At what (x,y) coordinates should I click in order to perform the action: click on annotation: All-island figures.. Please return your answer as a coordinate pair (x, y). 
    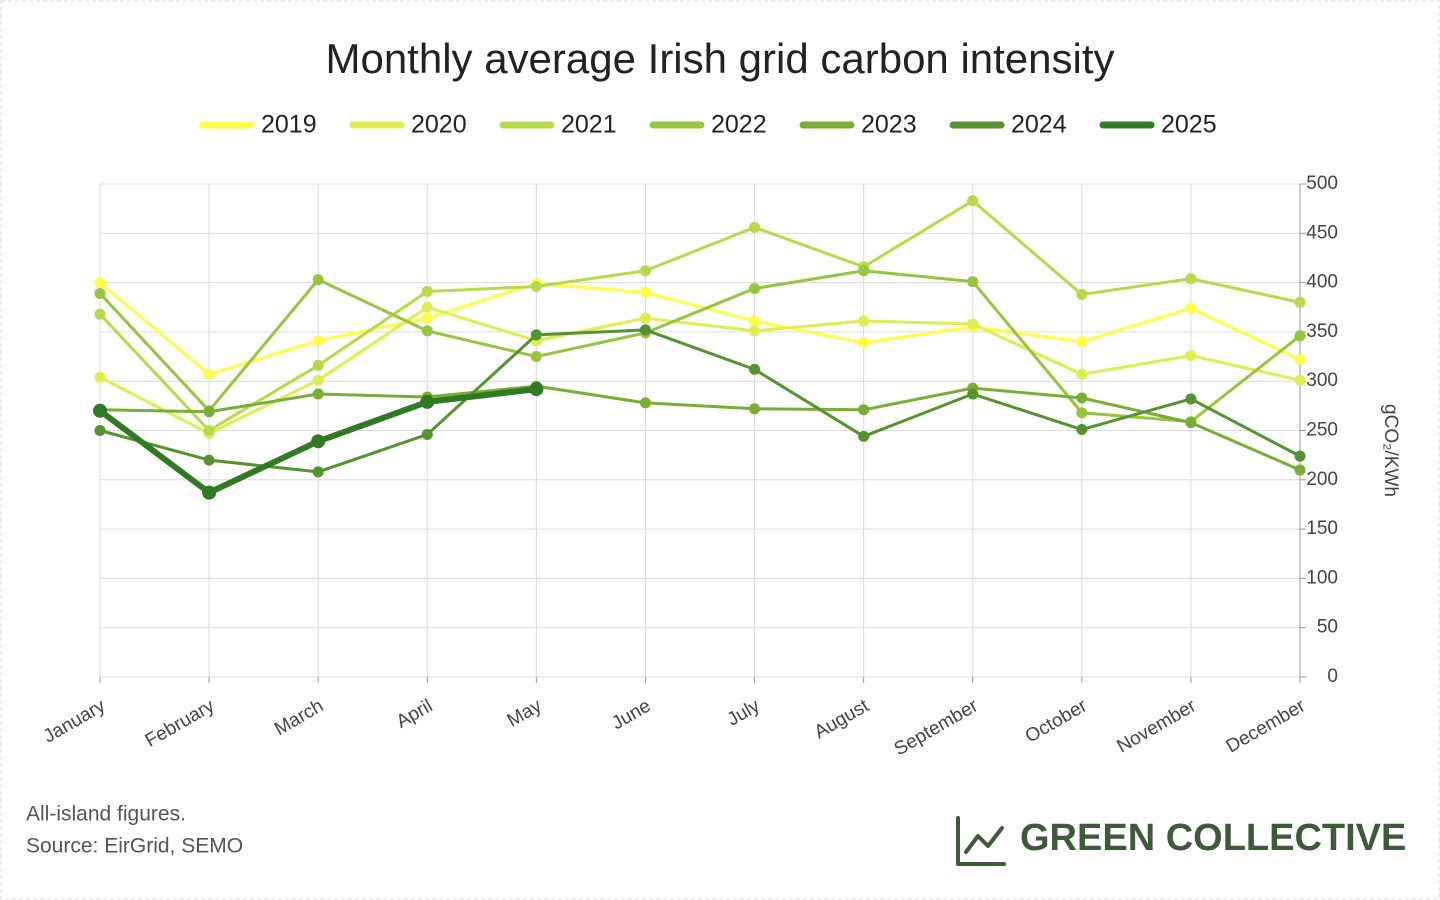
    Looking at the image, I should click on (106, 814).